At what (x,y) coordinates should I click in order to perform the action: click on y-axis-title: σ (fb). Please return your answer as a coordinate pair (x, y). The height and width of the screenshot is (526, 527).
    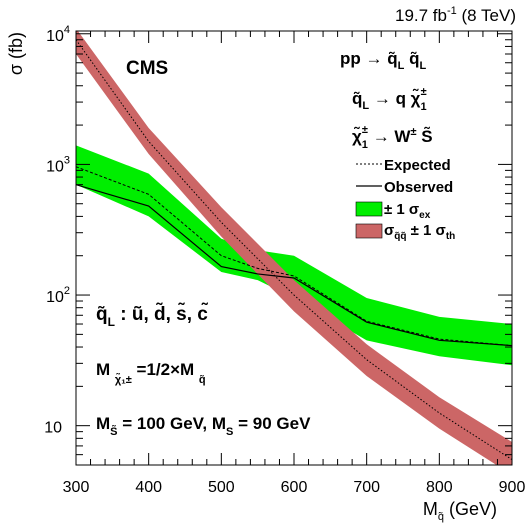
    Looking at the image, I should click on (16, 53).